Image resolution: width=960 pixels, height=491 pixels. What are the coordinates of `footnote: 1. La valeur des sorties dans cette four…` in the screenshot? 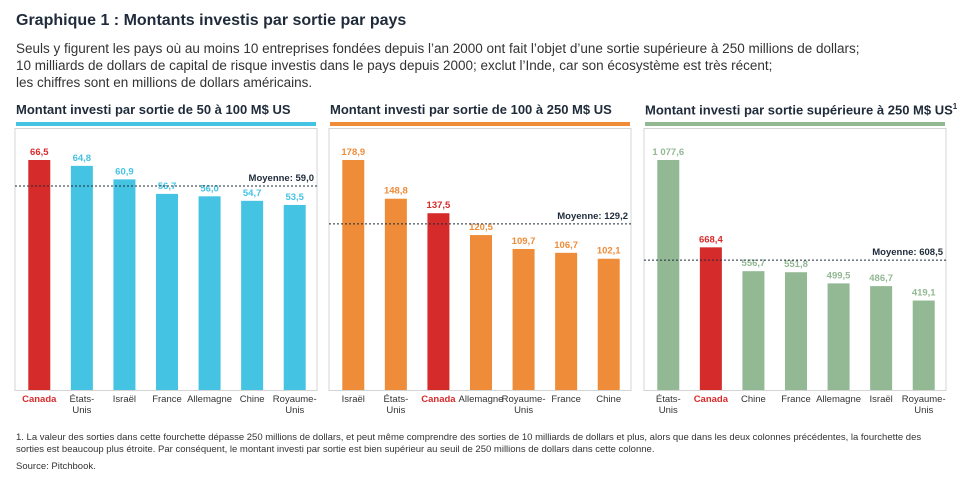 It's located at (469, 443).